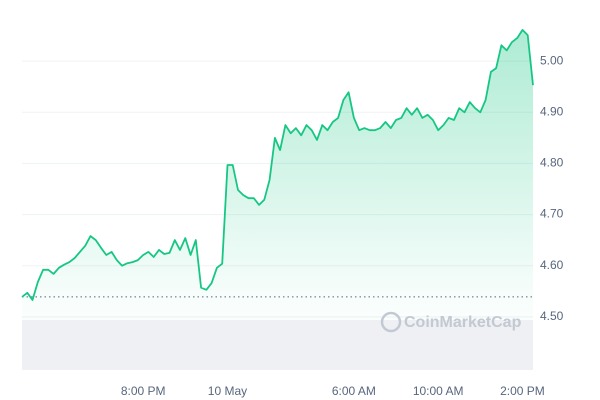  Describe the element at coordinates (552, 214) in the screenshot. I see `y-tick-label: 4.70` at that location.